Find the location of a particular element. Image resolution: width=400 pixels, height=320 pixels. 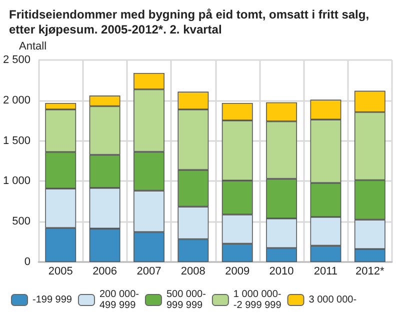

x-tick-label: 2006 is located at coordinates (105, 272).